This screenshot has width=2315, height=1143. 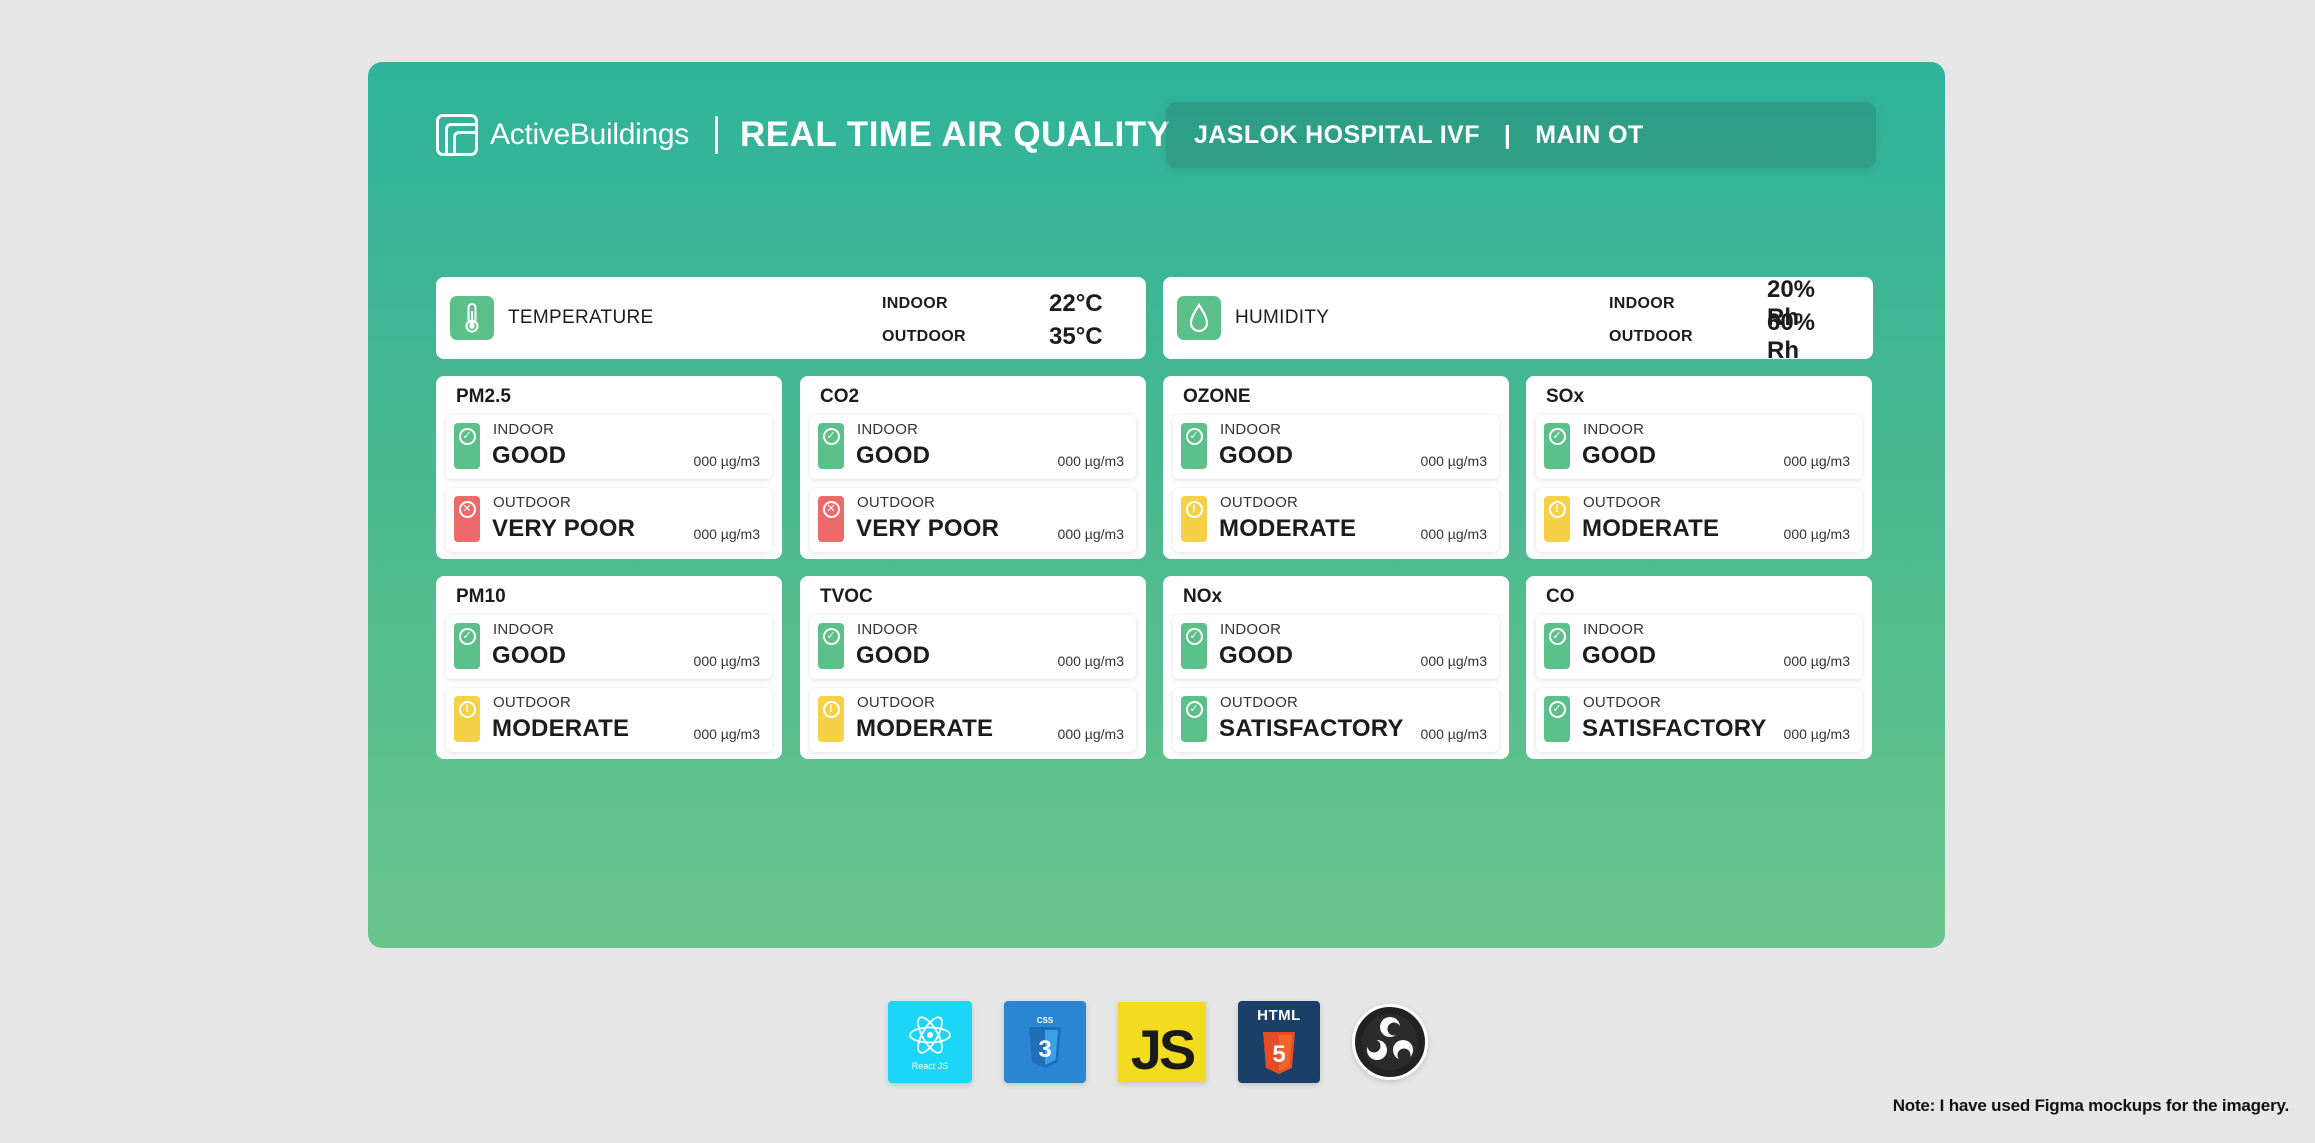 What do you see at coordinates (1791, 336) in the screenshot?
I see `humidity-outdoor-value: 60% Rh` at bounding box center [1791, 336].